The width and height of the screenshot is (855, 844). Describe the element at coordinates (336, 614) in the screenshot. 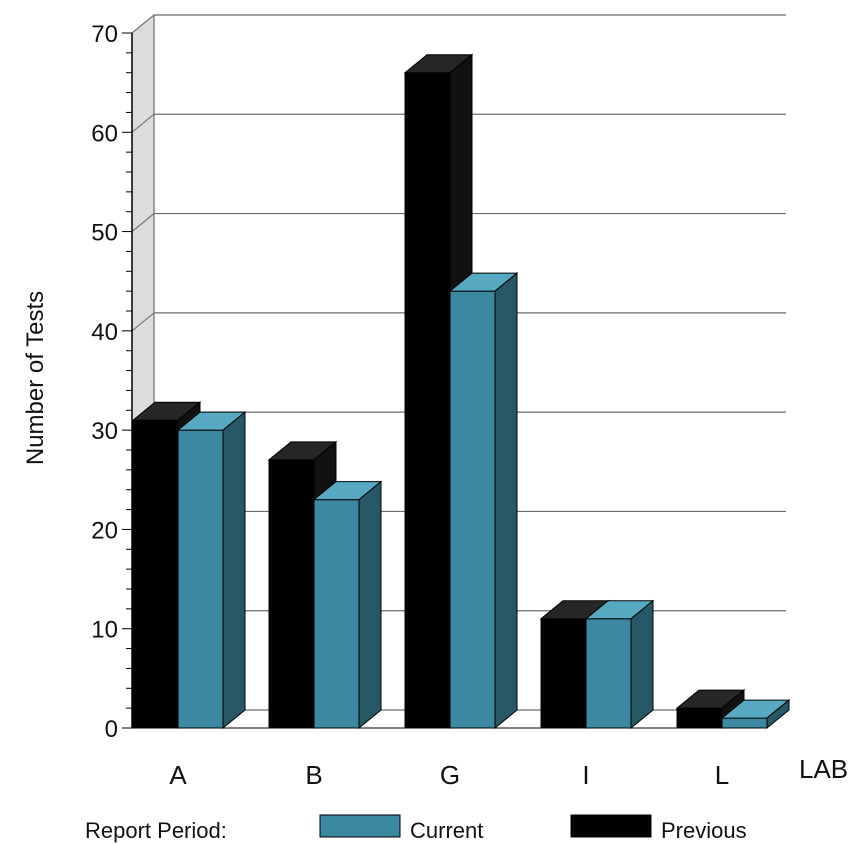

I see `bar-current-B-front` at that location.